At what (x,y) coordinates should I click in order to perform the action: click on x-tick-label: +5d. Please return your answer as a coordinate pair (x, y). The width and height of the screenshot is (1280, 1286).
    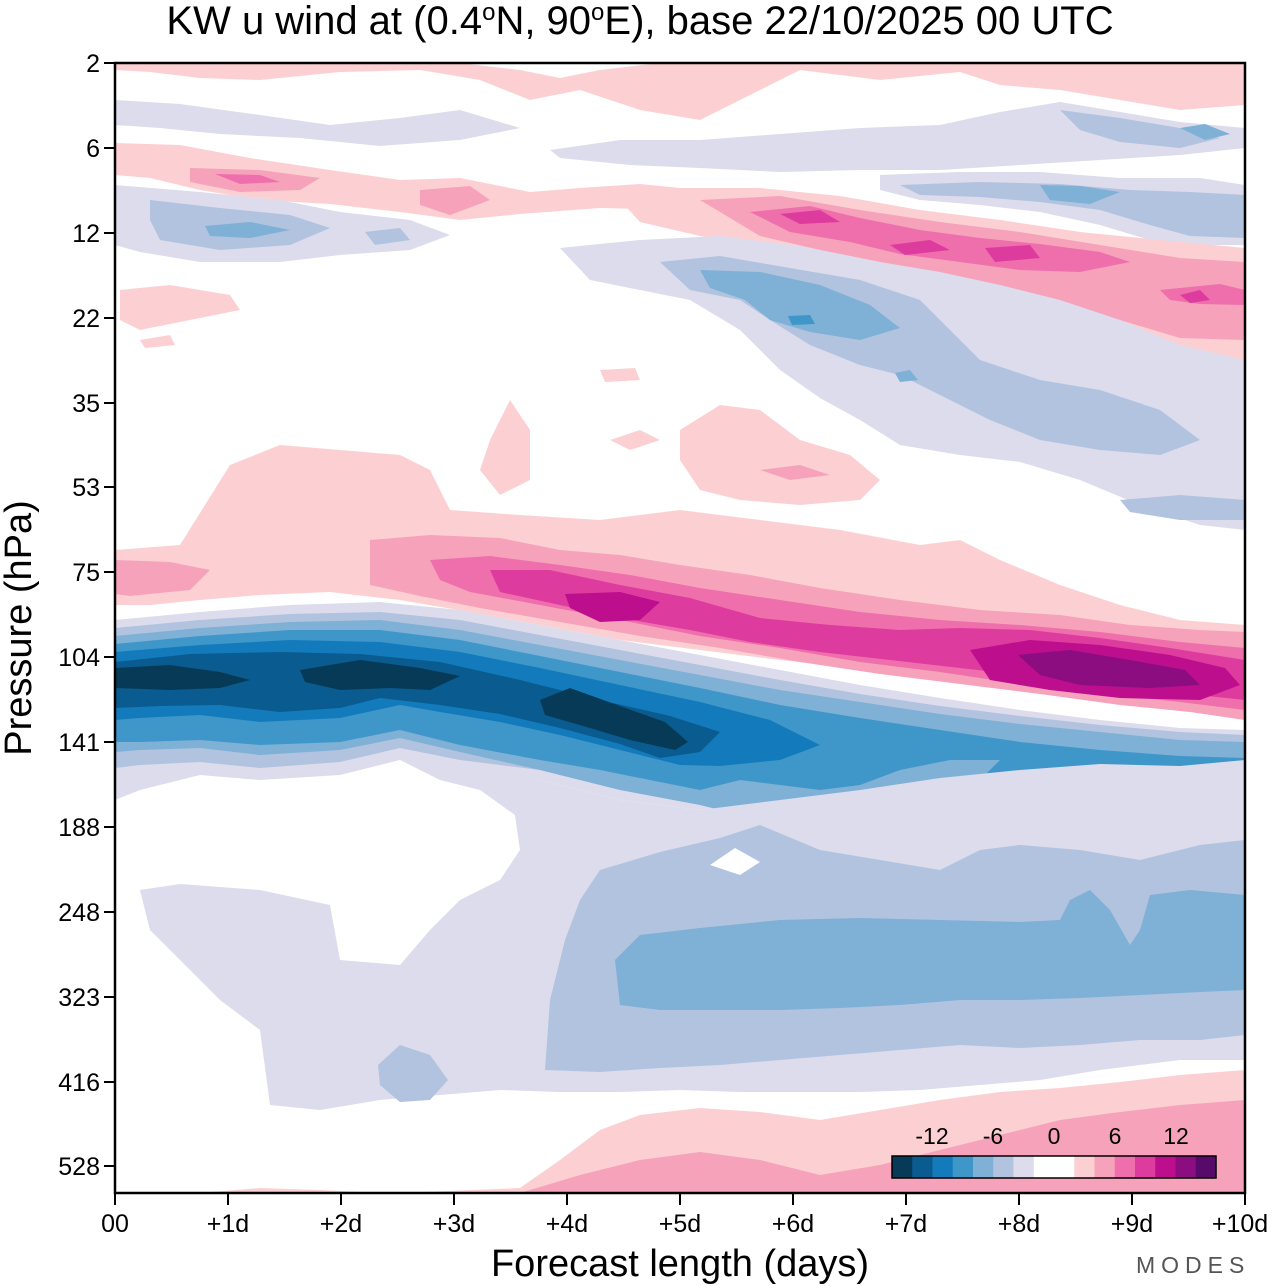
    Looking at the image, I should click on (680, 1224).